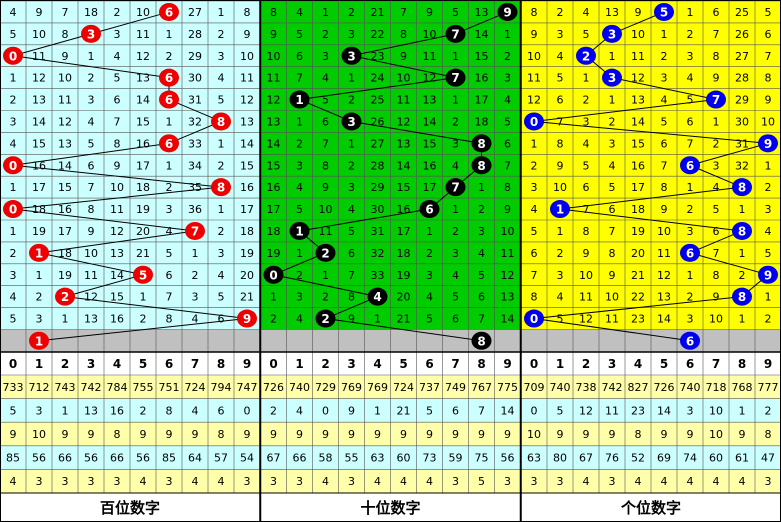 Image resolution: width=781 pixels, height=522 pixels. What do you see at coordinates (195, 78) in the screenshot?
I see `cell: 30` at bounding box center [195, 78].